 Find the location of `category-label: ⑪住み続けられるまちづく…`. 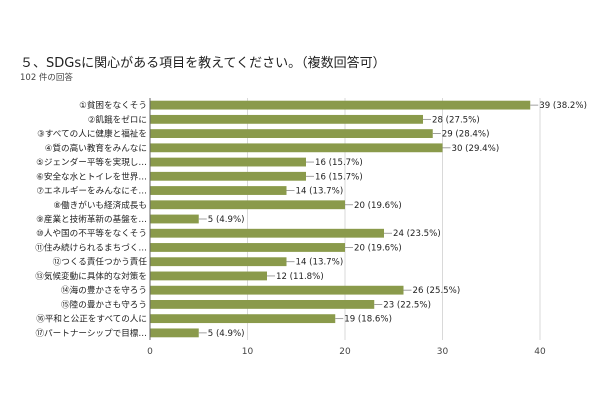

category-label: ⑪住み続けられるまちづく… is located at coordinates (91, 247).